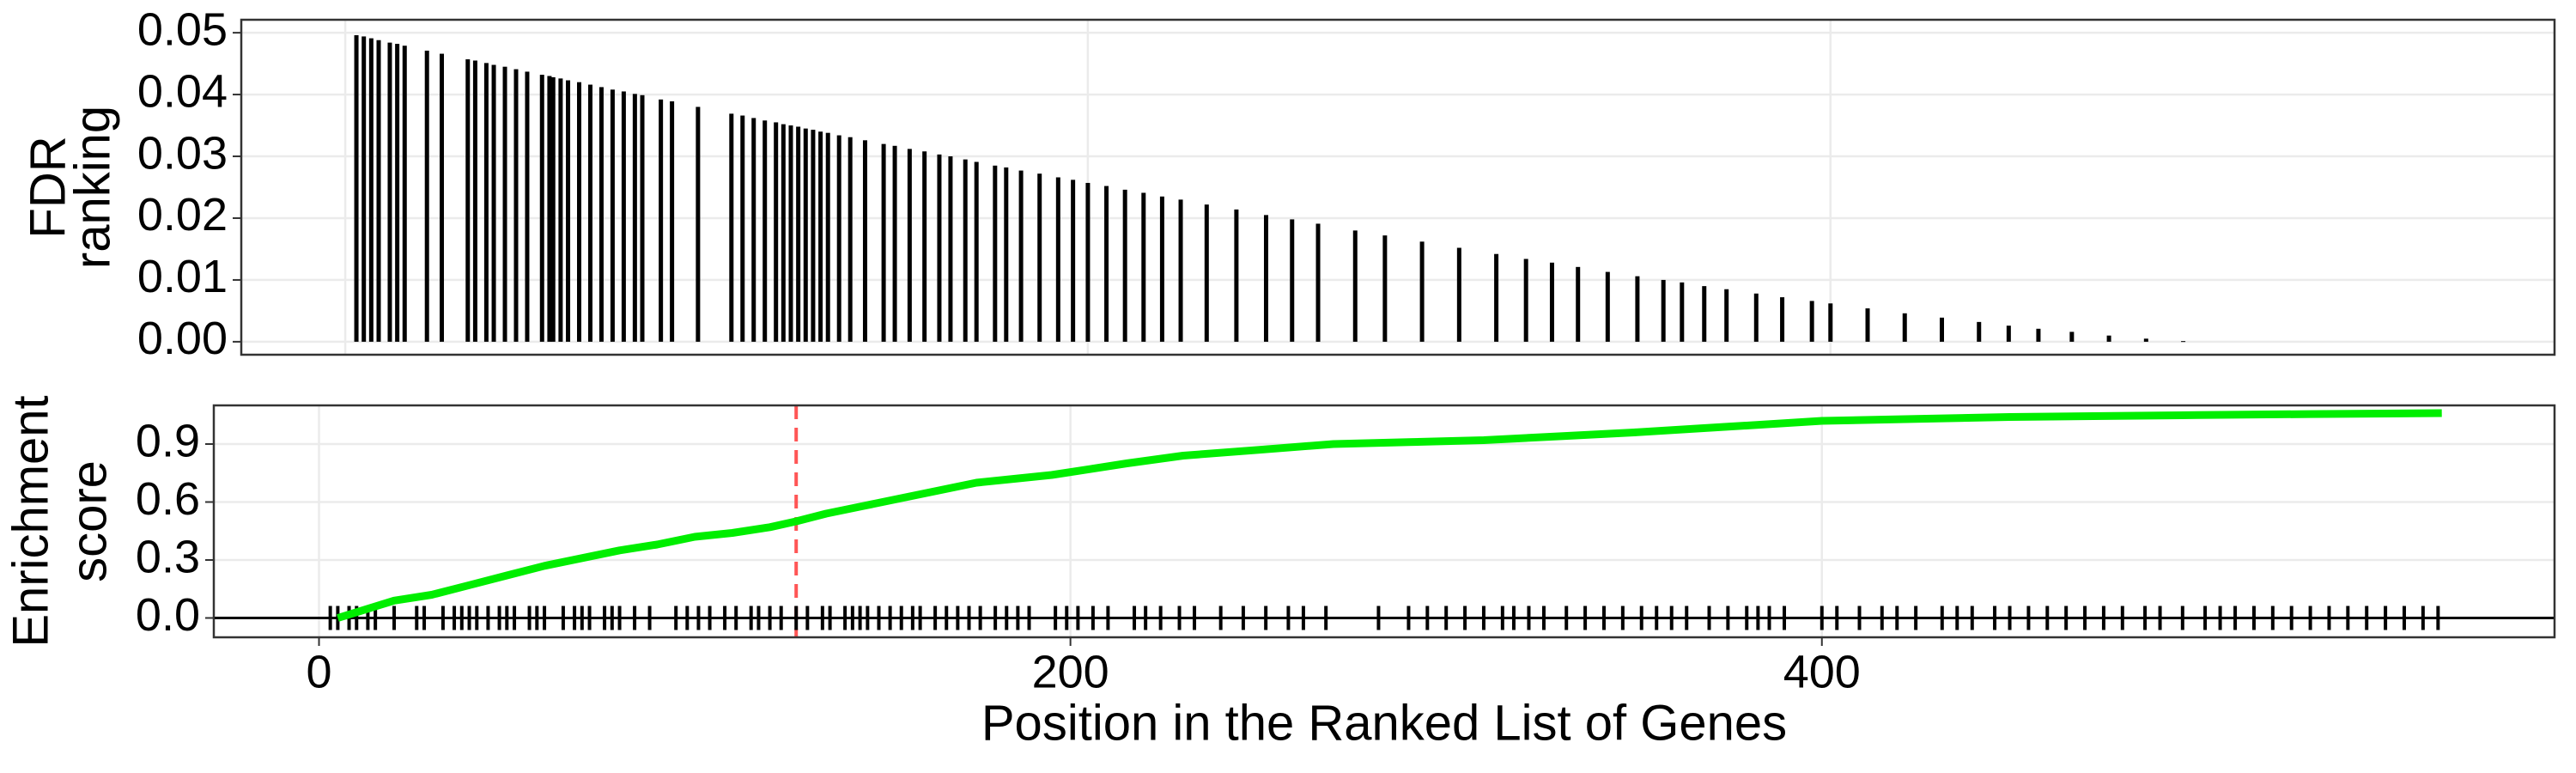 This screenshot has height=773, width=2576. I want to click on x-axis-title: Position in the Ranked List of Genes, so click(1384, 723).